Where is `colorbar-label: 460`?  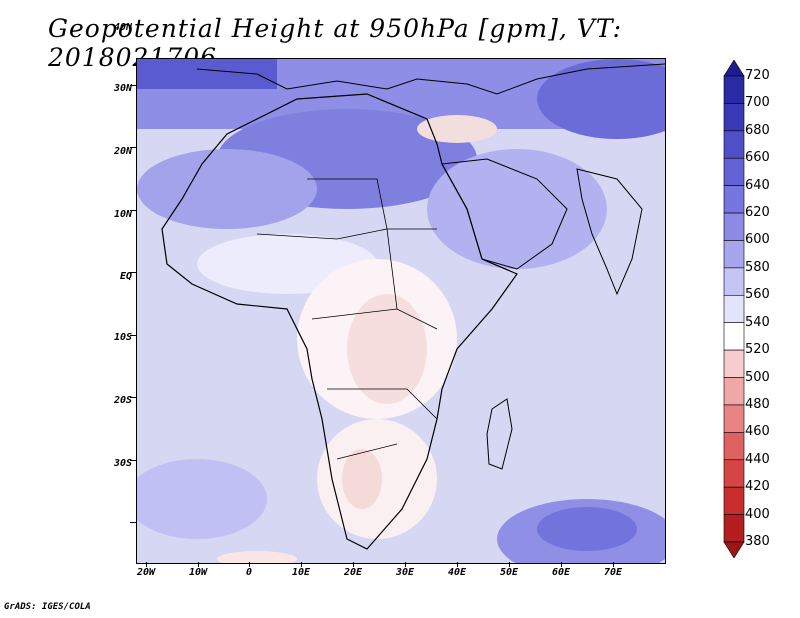
colorbar-label: 460 is located at coordinates (757, 432).